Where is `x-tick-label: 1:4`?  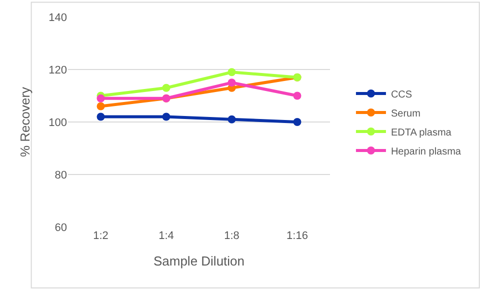
x-tick-label: 1:4 is located at coordinates (166, 236).